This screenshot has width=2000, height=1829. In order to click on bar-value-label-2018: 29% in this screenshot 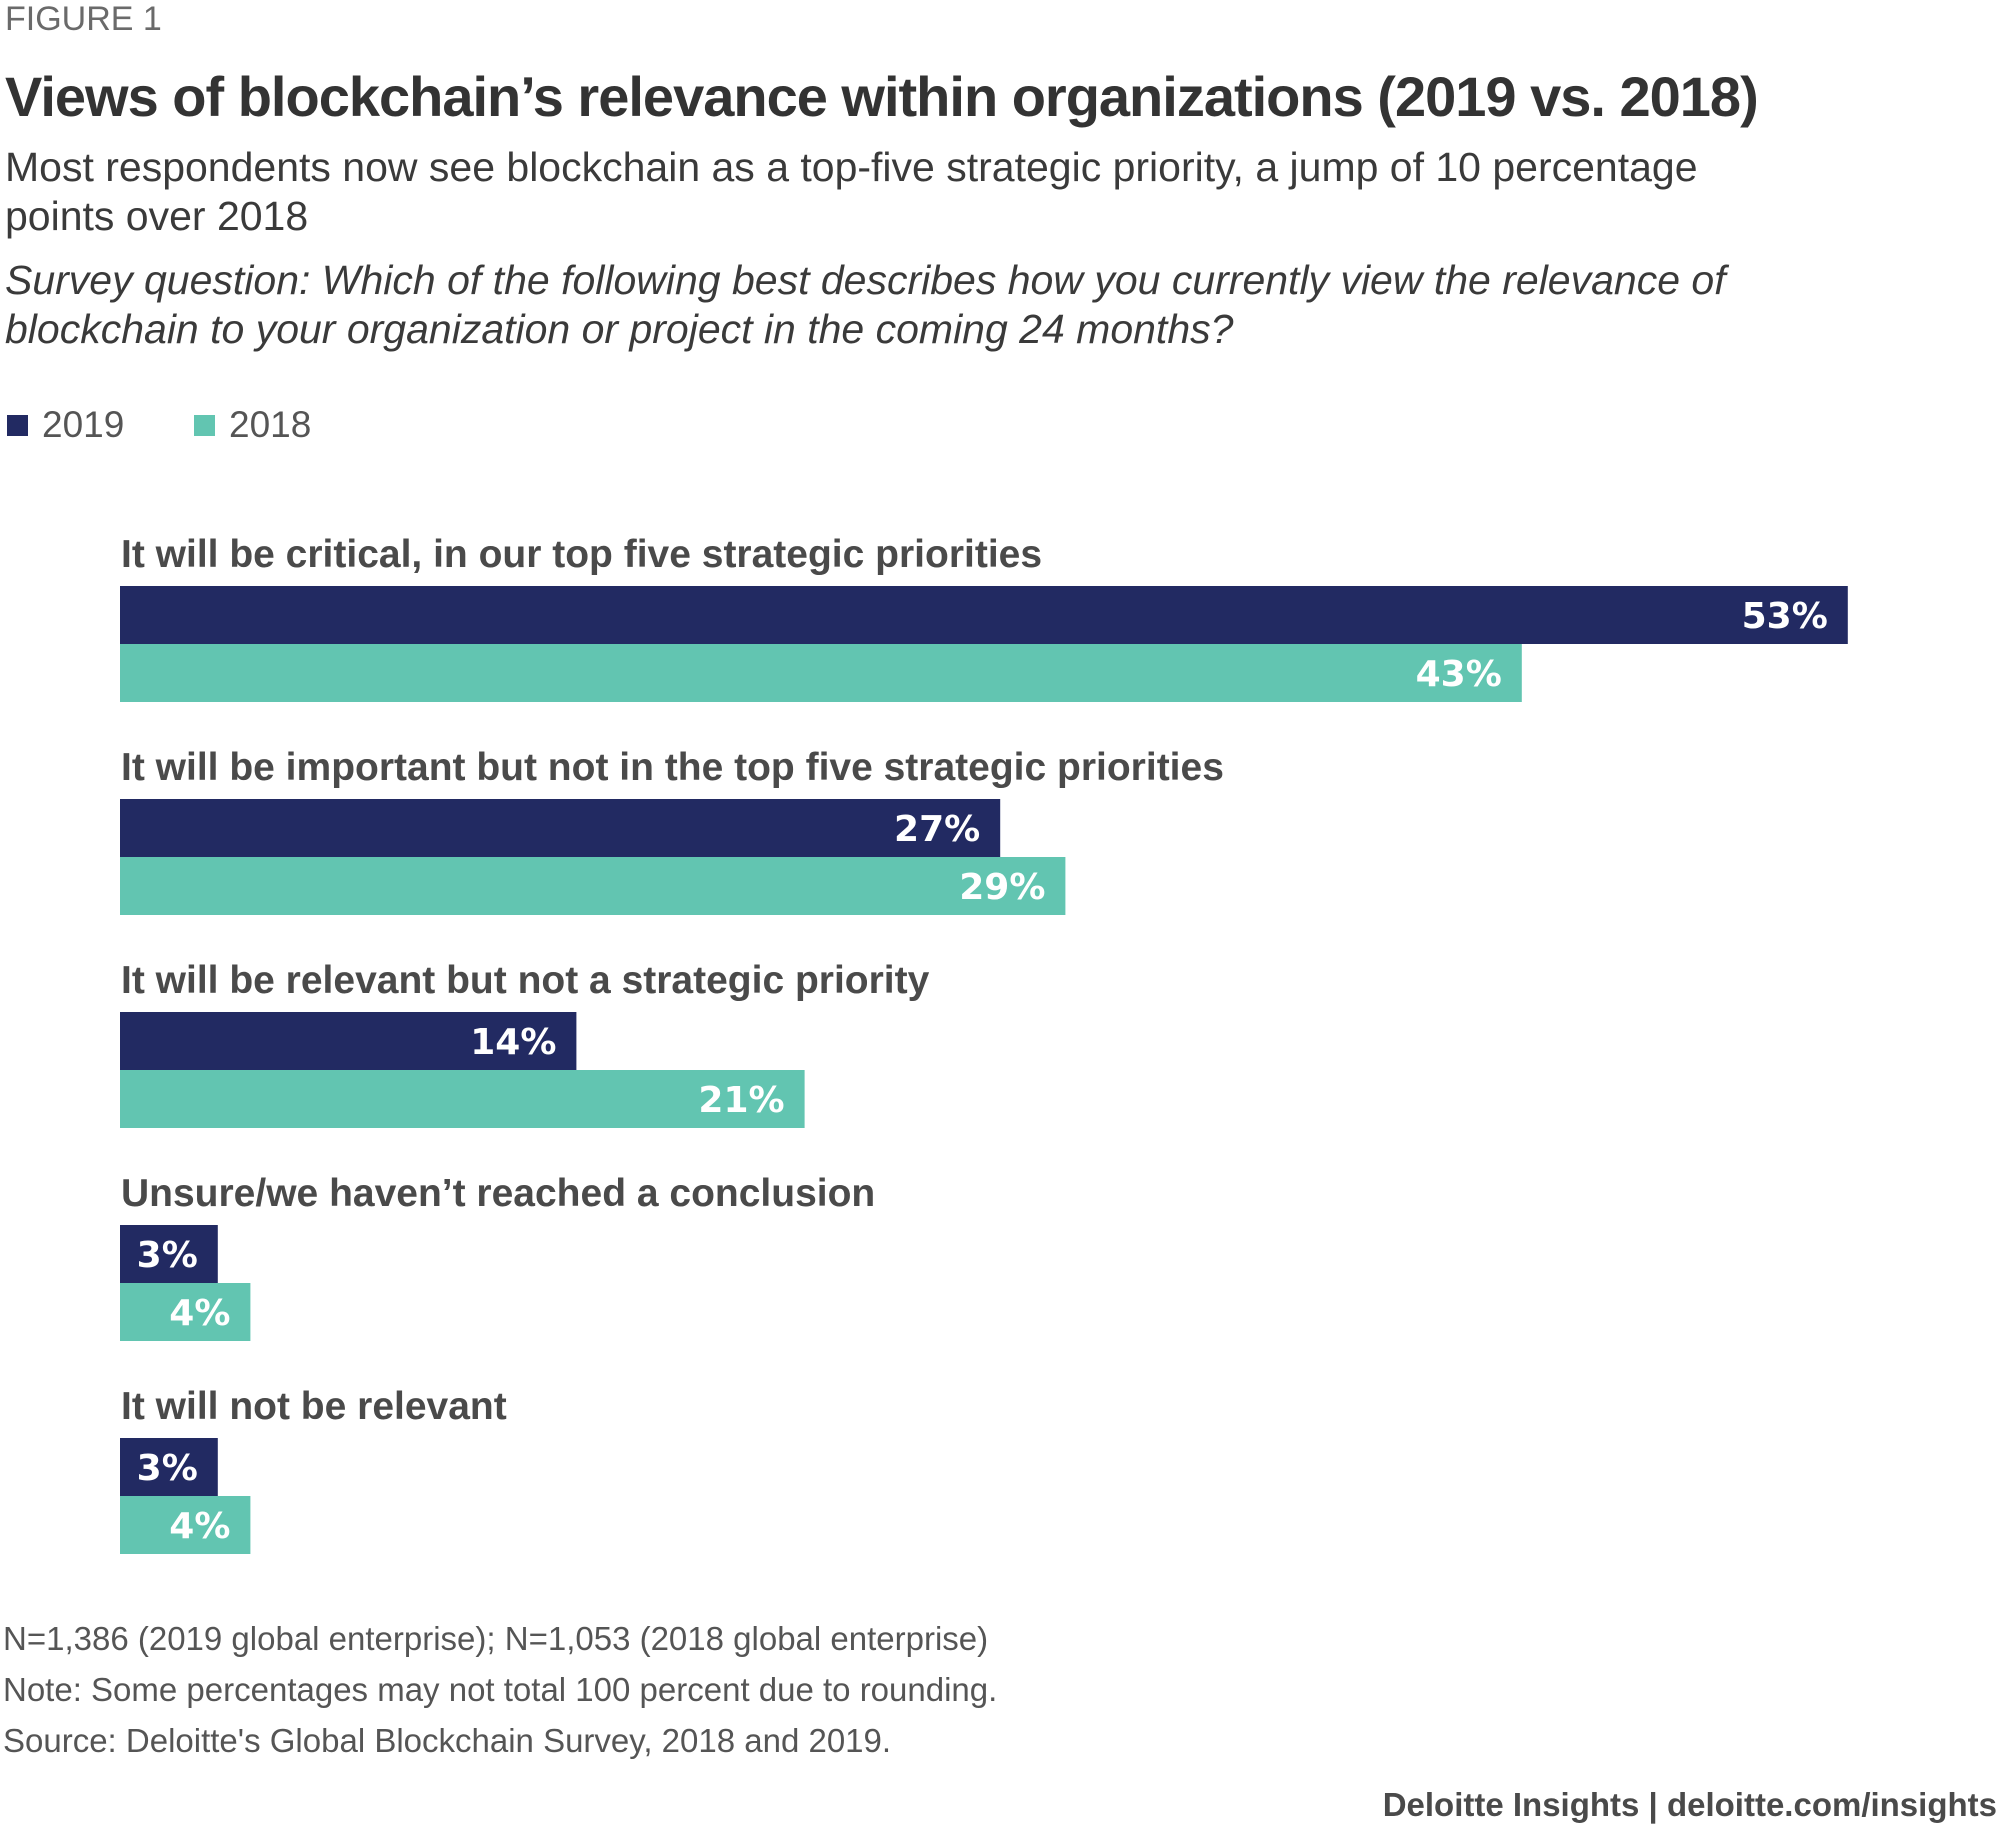, I will do `click(1002, 887)`.